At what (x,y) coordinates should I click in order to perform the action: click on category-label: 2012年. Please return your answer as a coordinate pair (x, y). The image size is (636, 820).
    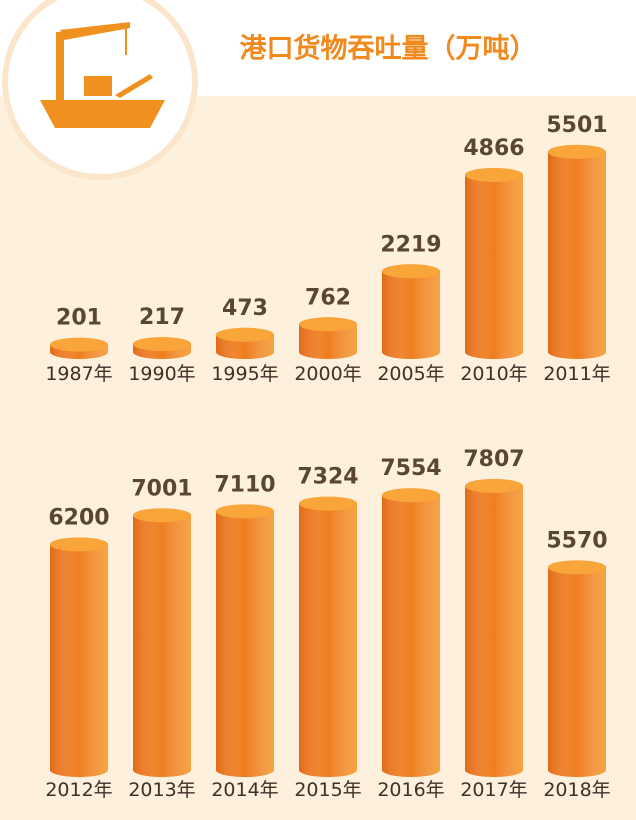
    Looking at the image, I should click on (78, 790).